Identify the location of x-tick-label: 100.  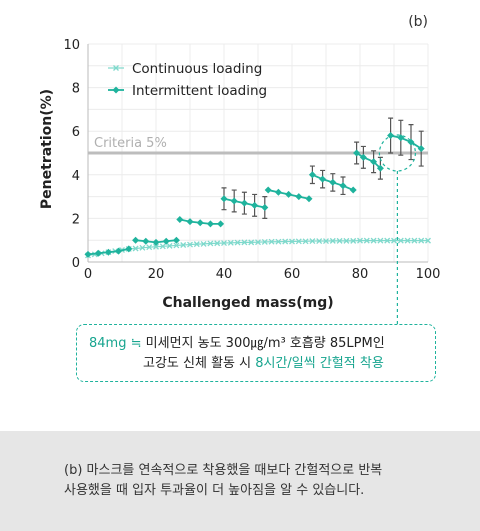
(428, 274).